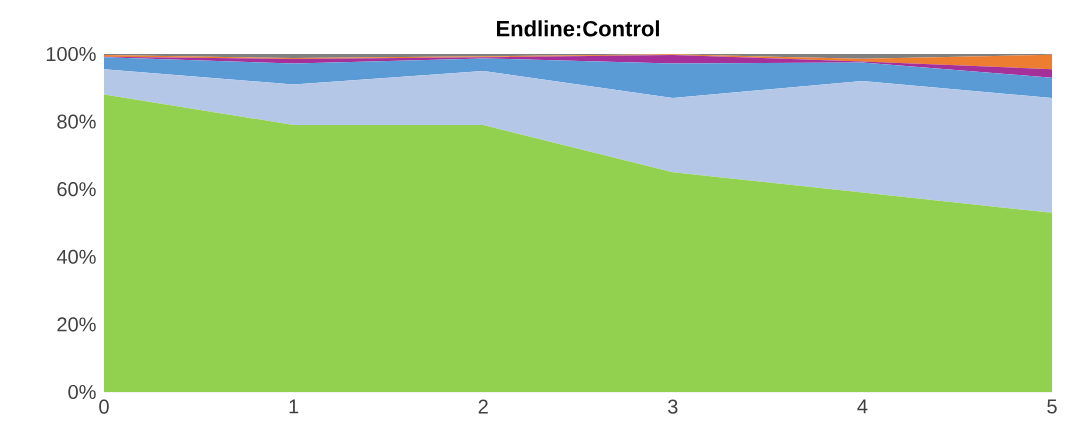  I want to click on y-tick-label: 0%, so click(82, 392).